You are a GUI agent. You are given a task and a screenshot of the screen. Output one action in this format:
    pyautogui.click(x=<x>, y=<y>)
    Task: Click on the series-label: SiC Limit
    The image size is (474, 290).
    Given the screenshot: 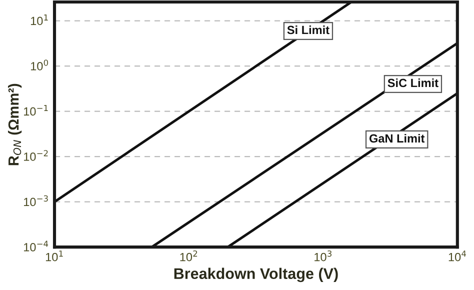 What is the action you would take?
    pyautogui.click(x=413, y=83)
    